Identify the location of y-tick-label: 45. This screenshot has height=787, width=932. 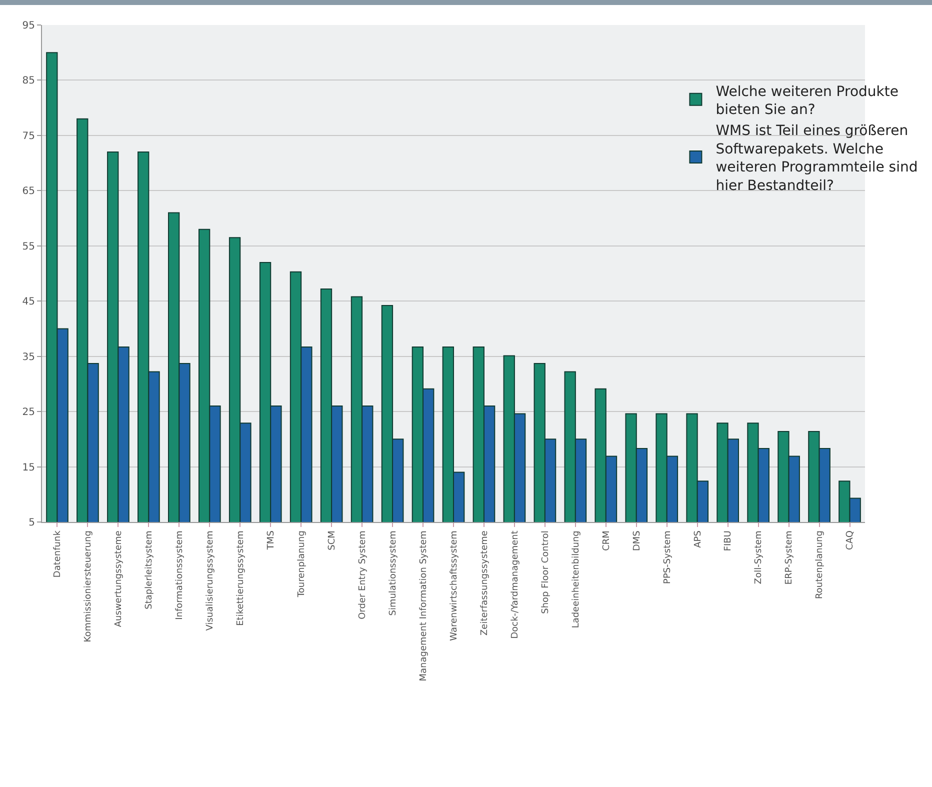
(28, 302).